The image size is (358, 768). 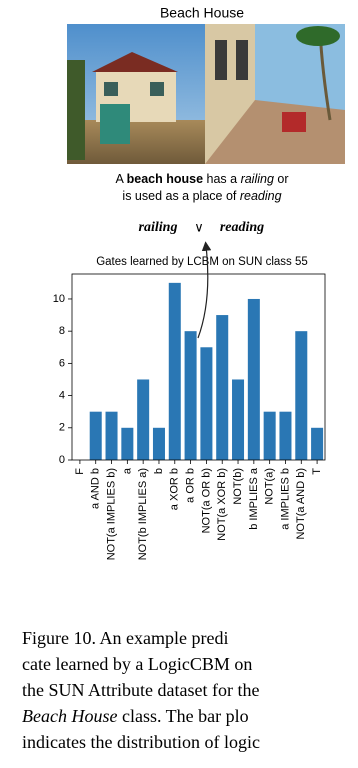 What do you see at coordinates (96, 488) in the screenshot?
I see `x-tick-label: a AND b` at bounding box center [96, 488].